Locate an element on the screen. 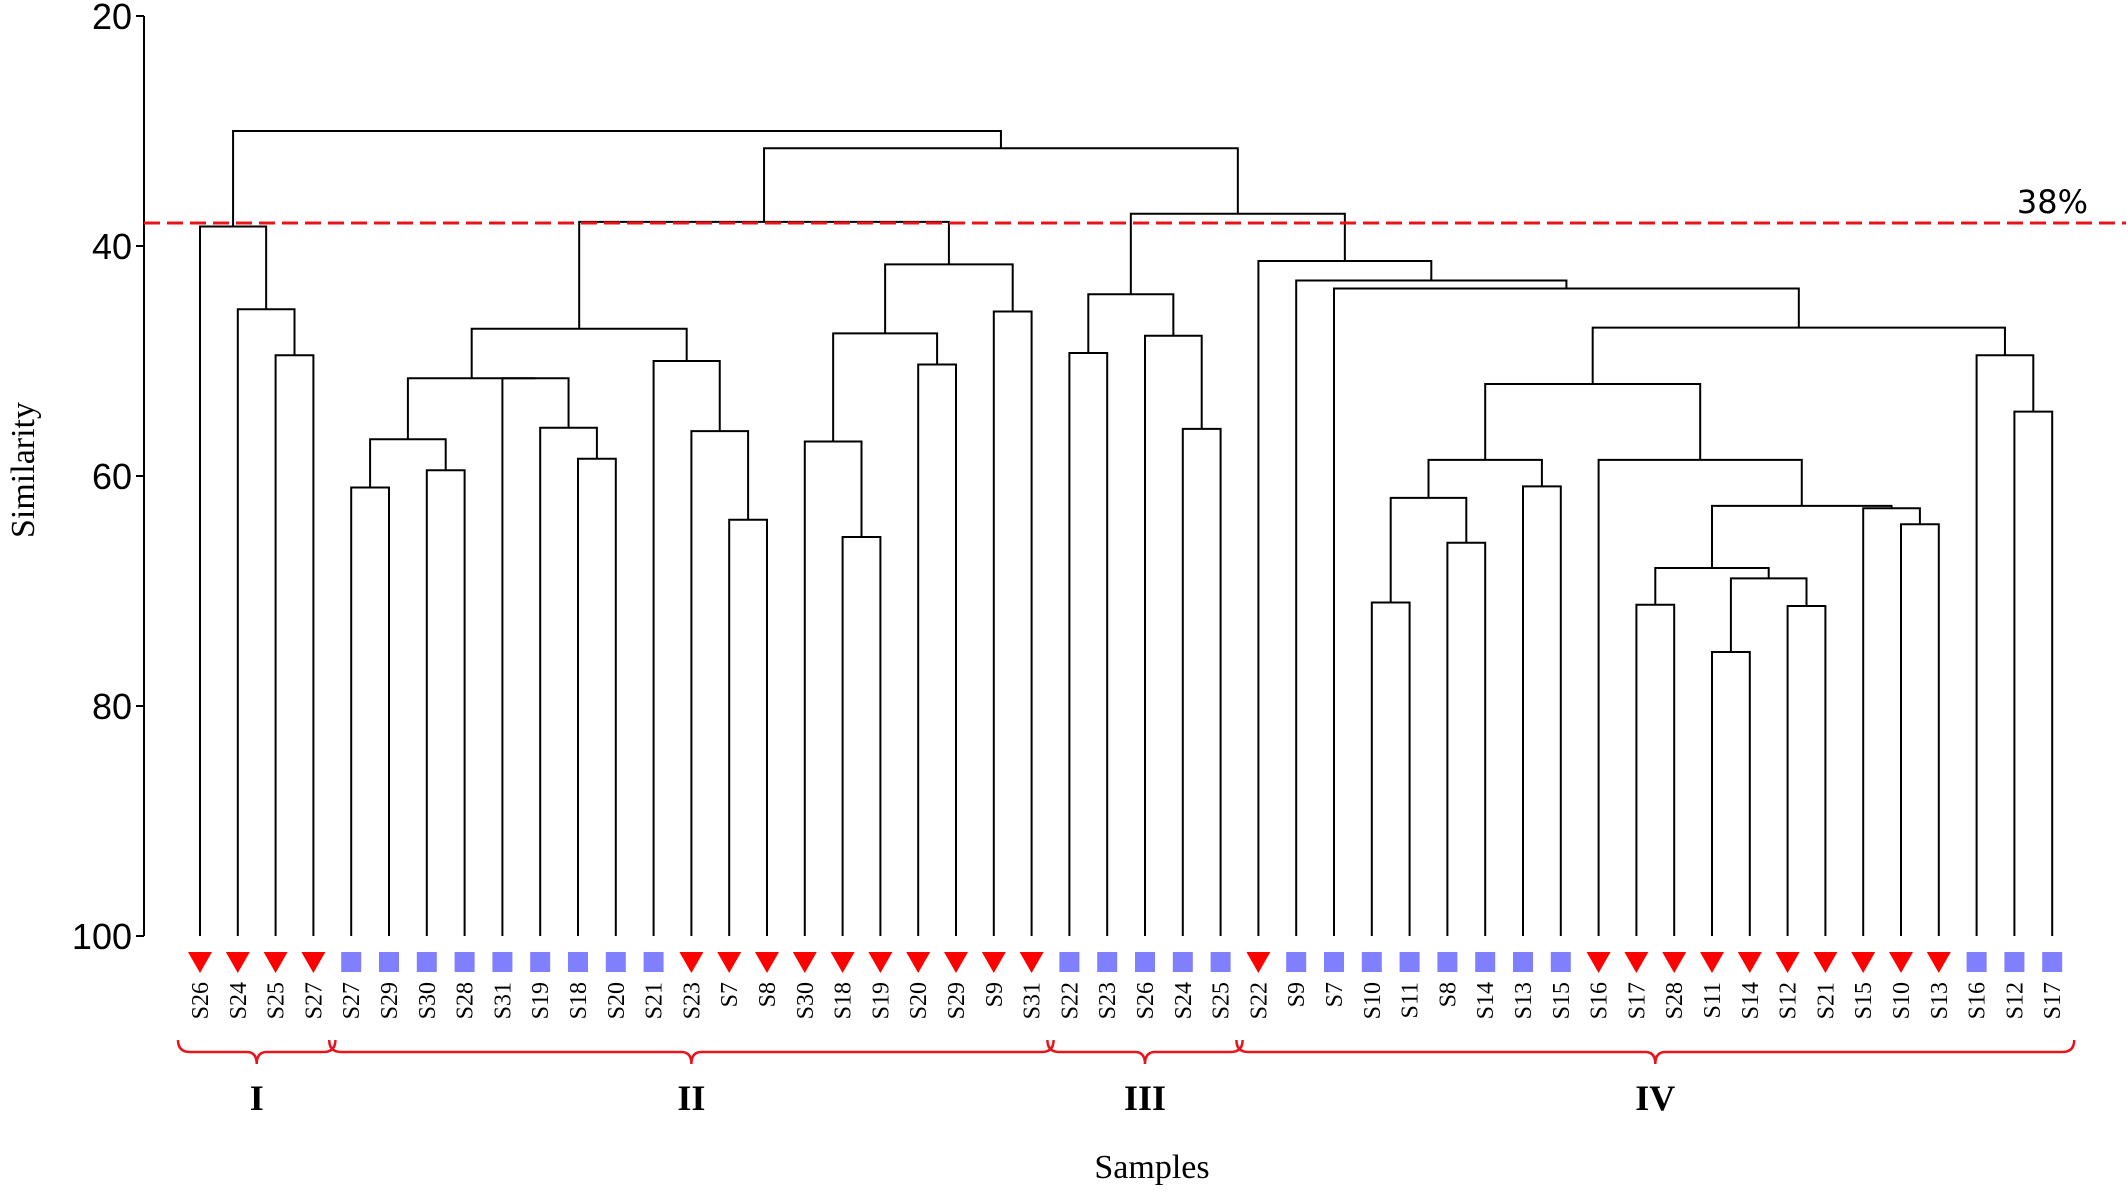 This screenshot has height=1196, width=2128. sample-label: S29 is located at coordinates (957, 1000).